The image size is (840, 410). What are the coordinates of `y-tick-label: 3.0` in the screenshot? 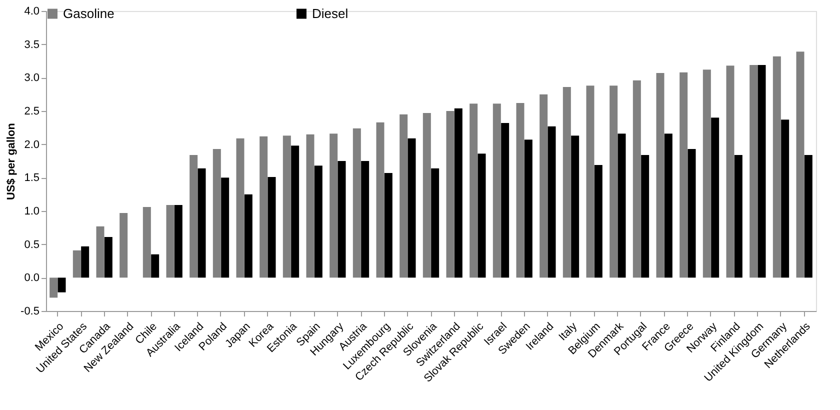 It's located at (32, 78).